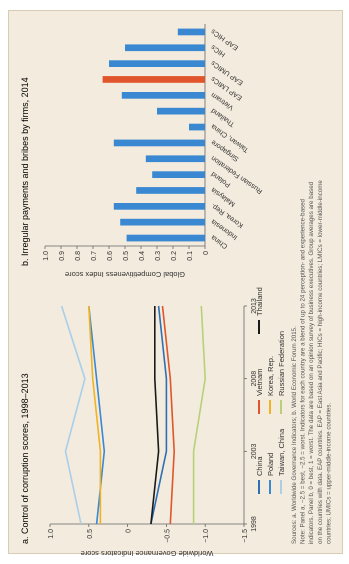 Image resolution: width=349 pixels, height=564 pixels. I want to click on chart-a-y-tick-label: 0.5, so click(90, 534).